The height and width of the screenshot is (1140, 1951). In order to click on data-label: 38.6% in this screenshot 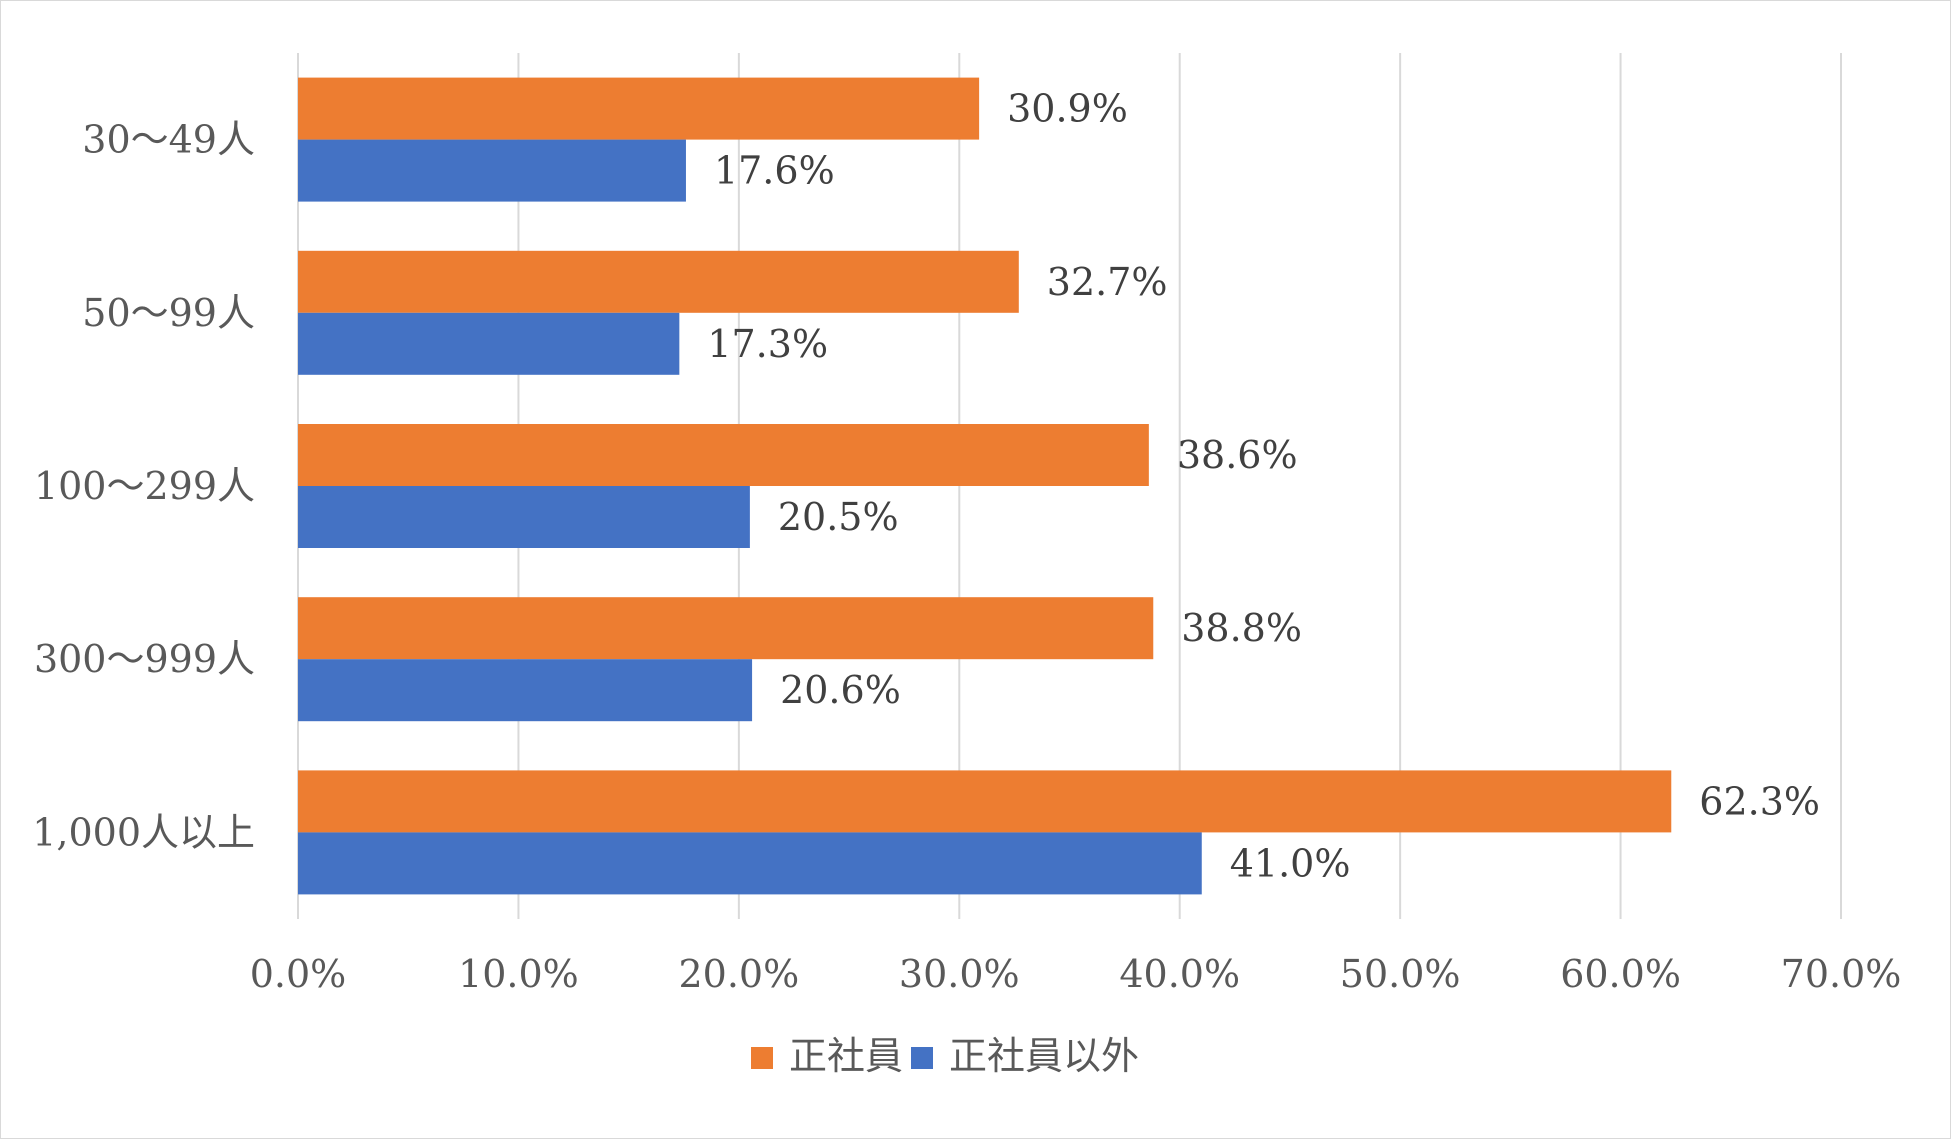, I will do `click(1237, 455)`.